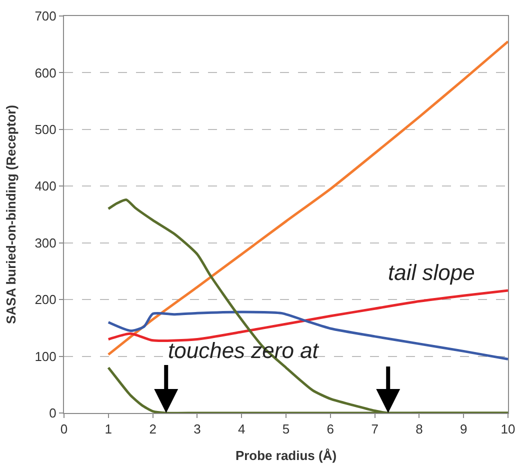  I want to click on y-tick-label: 0, so click(52, 413).